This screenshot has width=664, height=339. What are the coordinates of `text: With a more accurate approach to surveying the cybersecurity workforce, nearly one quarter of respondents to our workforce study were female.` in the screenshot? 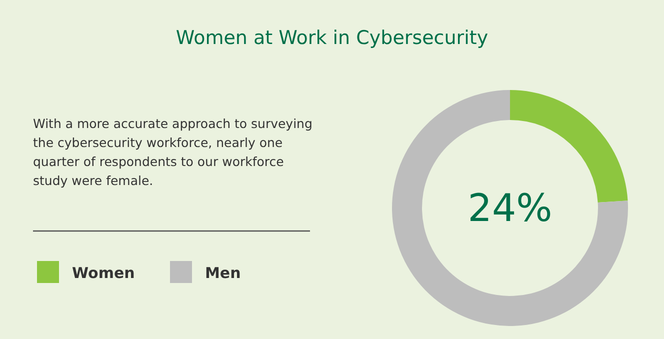 It's located at (172, 152).